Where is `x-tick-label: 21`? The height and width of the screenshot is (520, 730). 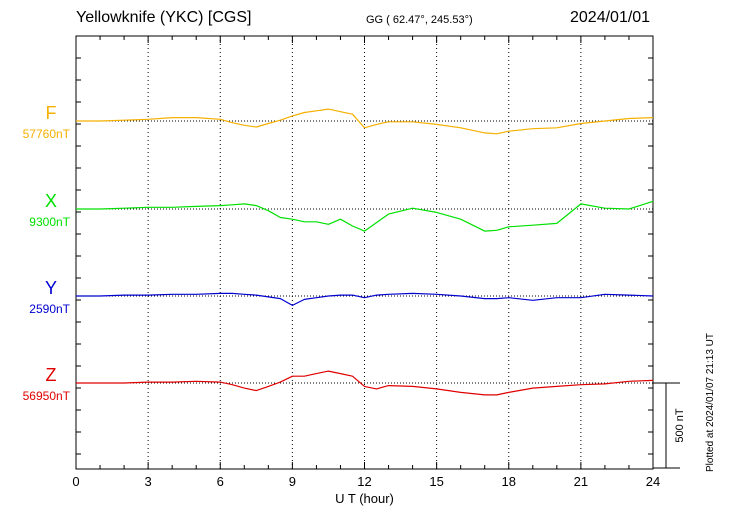 x-tick-label: 21 is located at coordinates (581, 481).